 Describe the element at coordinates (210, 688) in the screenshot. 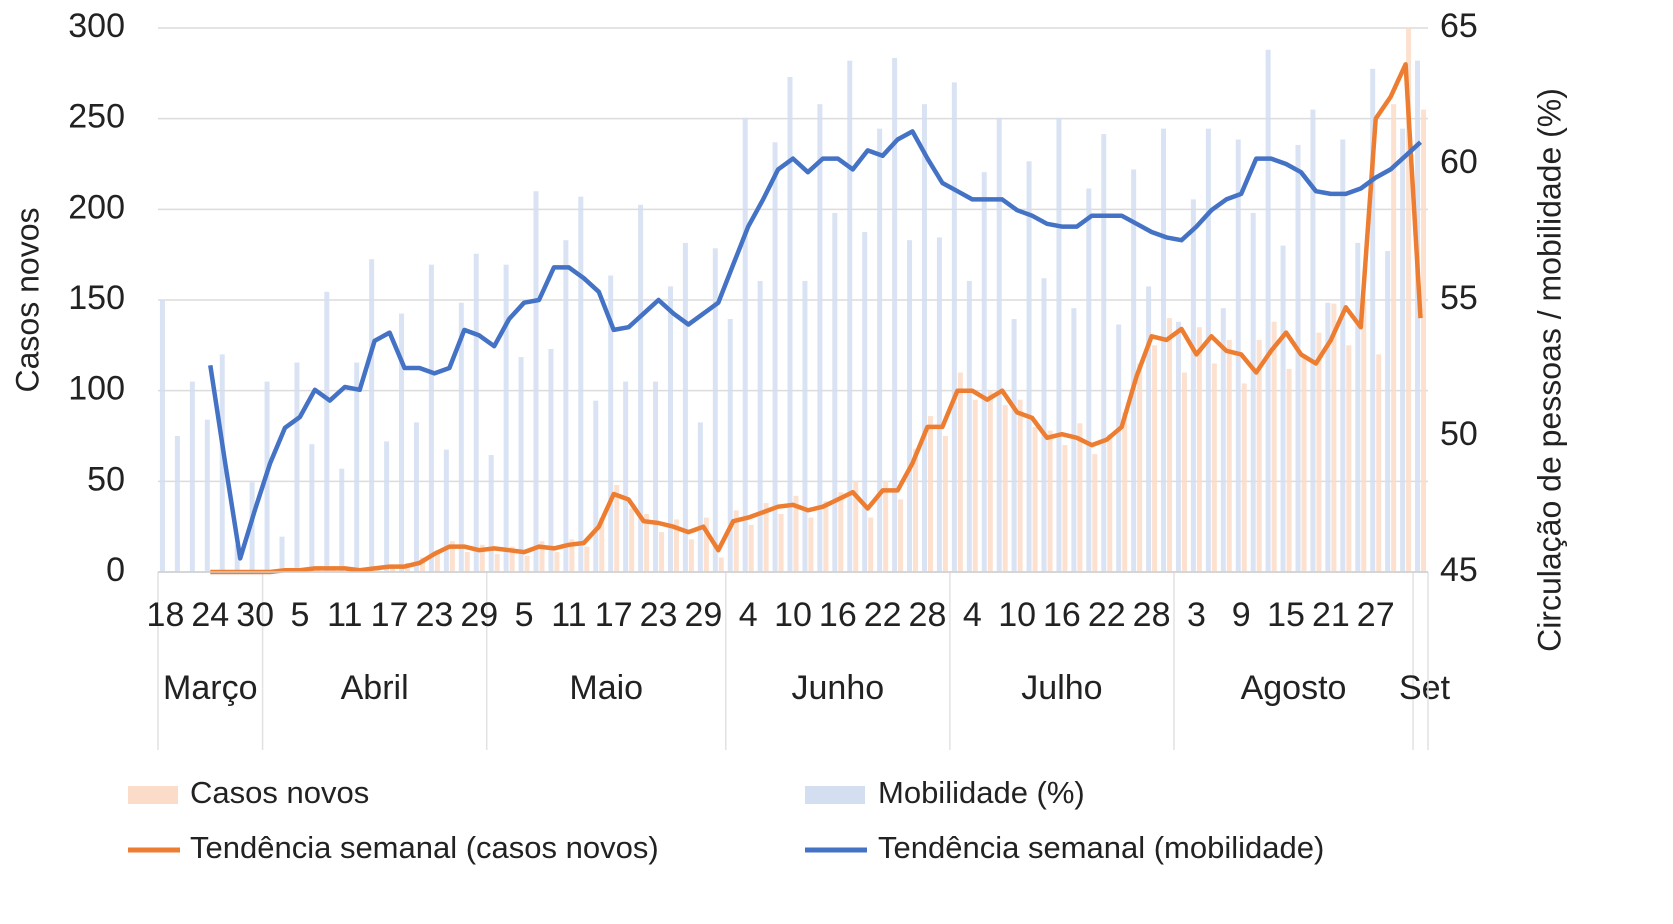

I see `x-group-label: Março` at that location.